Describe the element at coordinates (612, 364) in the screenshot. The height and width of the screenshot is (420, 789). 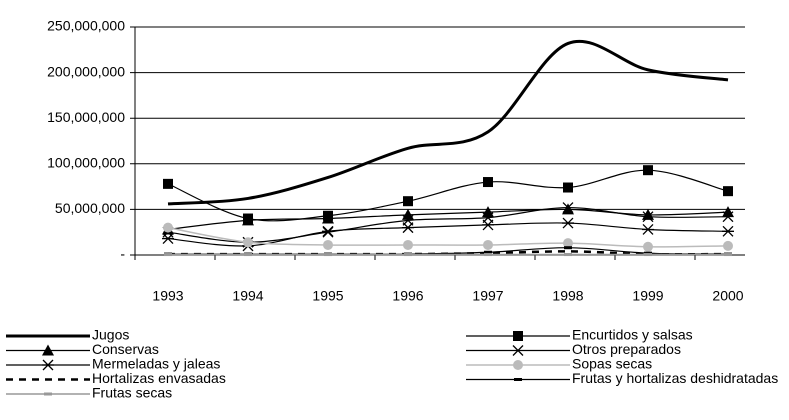
I see `legend-label: Sopas secas` at that location.